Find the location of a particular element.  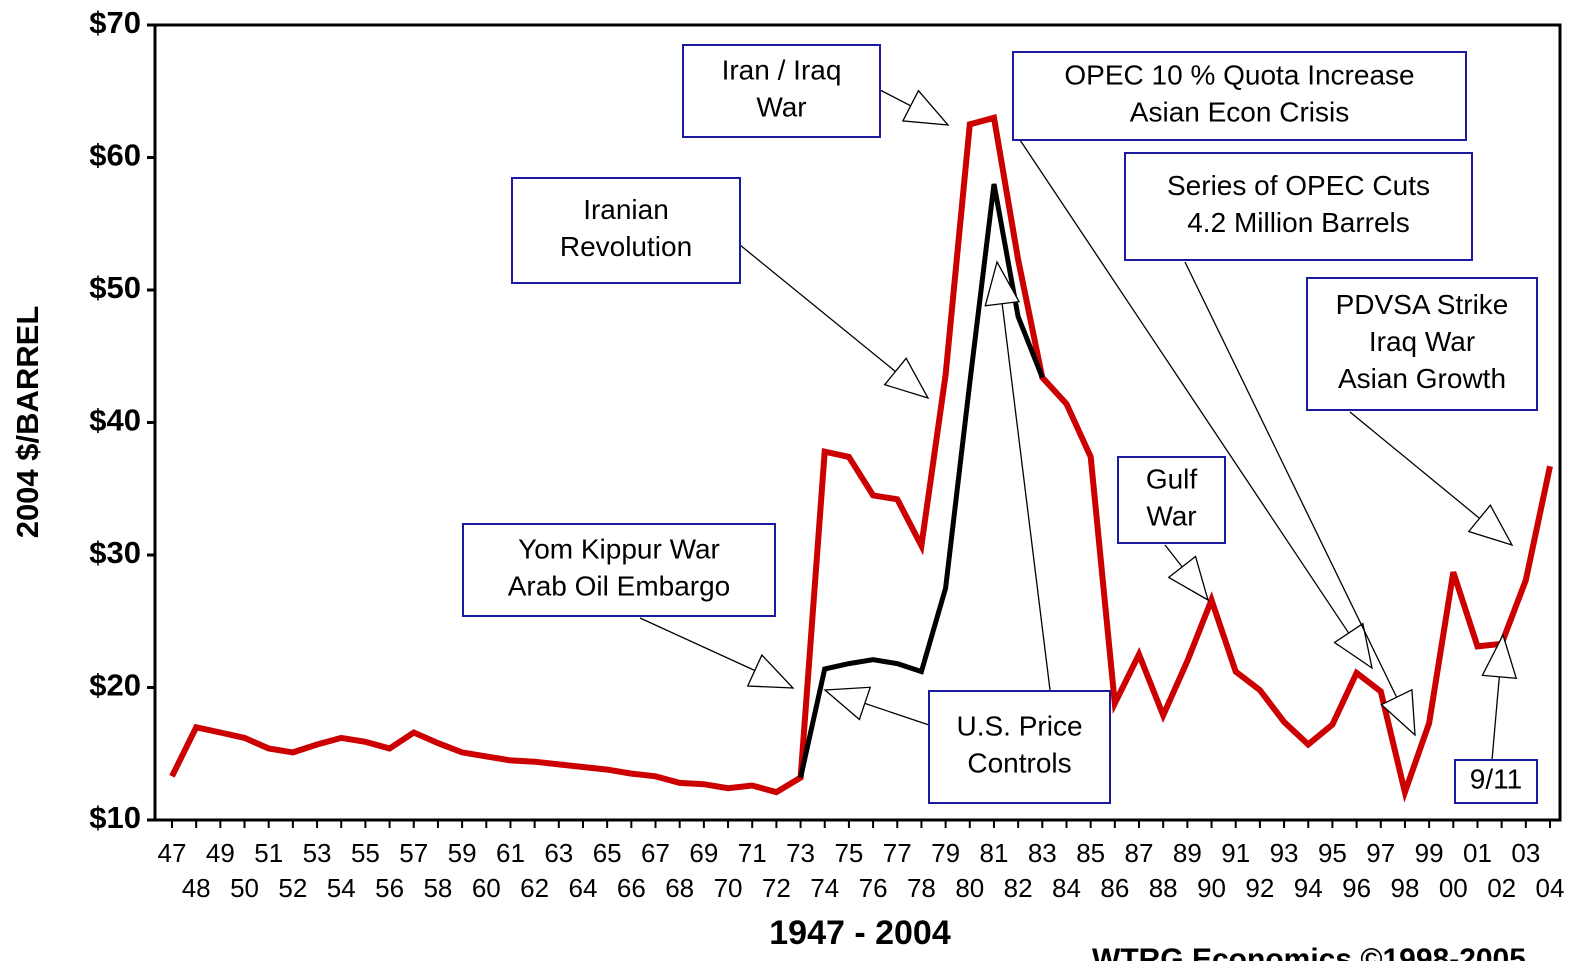

x-tick-label: 71 is located at coordinates (752, 853).